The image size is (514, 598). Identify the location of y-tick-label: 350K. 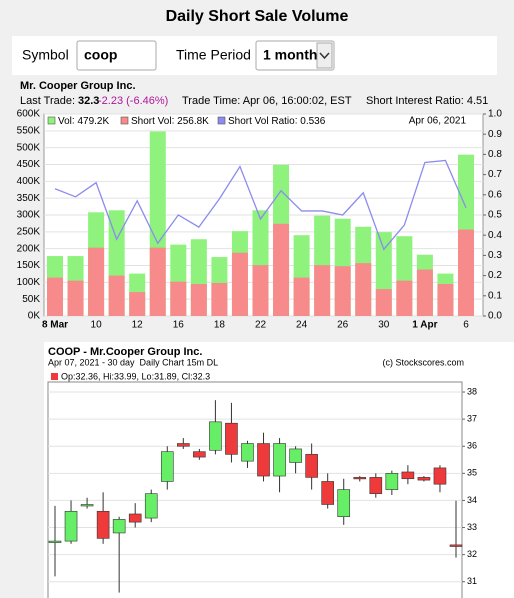
(29, 198).